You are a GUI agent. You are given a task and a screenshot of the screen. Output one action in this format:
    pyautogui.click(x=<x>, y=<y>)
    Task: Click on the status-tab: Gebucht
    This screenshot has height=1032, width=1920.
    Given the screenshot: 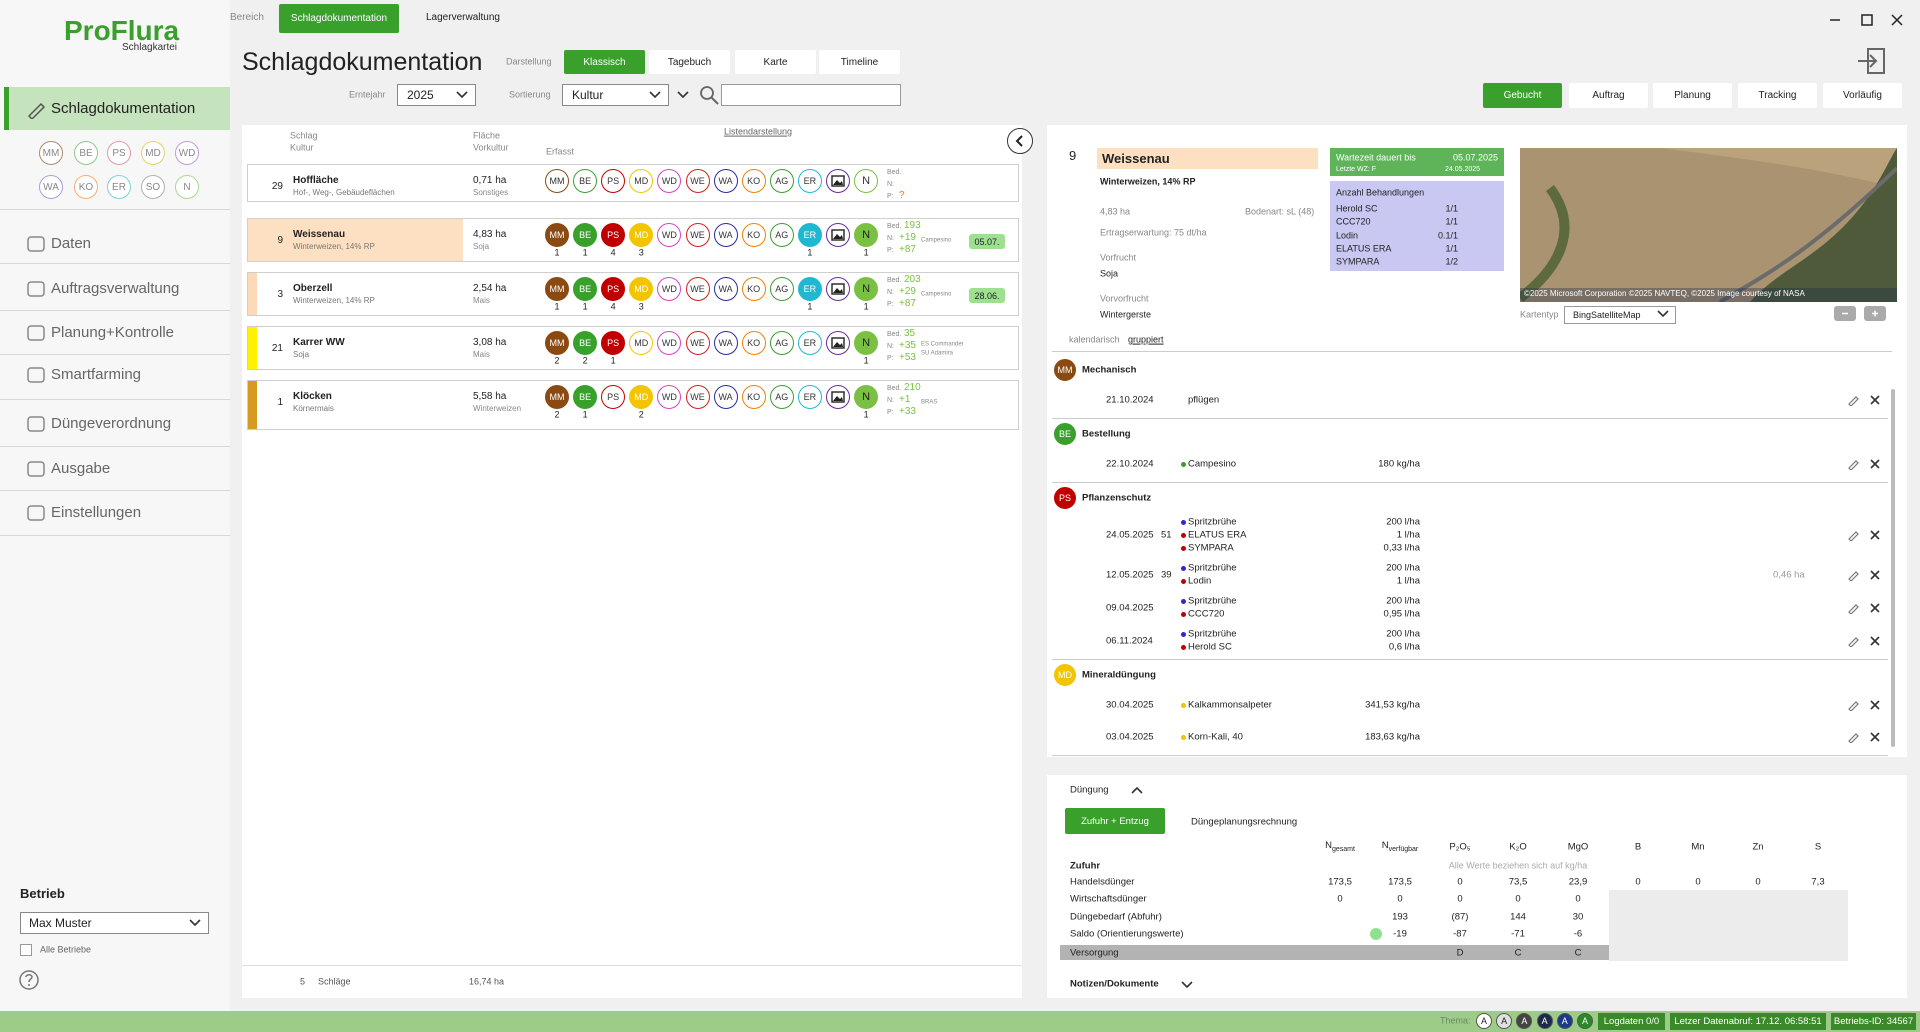 What is the action you would take?
    pyautogui.click(x=1522, y=95)
    